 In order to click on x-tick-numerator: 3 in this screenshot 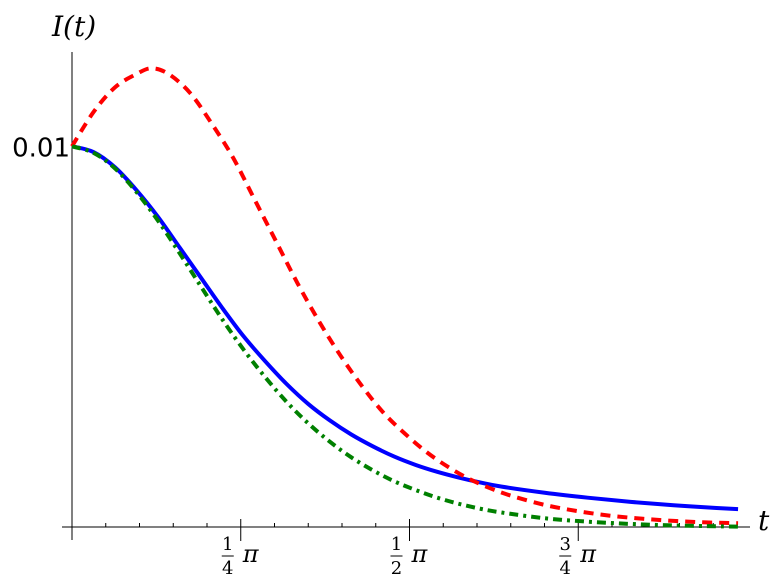, I will do `click(565, 544)`.